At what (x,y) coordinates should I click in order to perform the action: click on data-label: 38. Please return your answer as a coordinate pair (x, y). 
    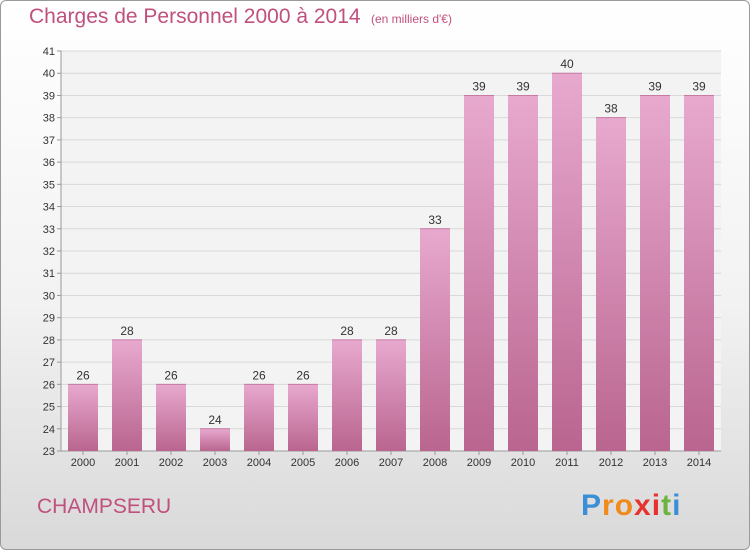
    Looking at the image, I should click on (611, 109).